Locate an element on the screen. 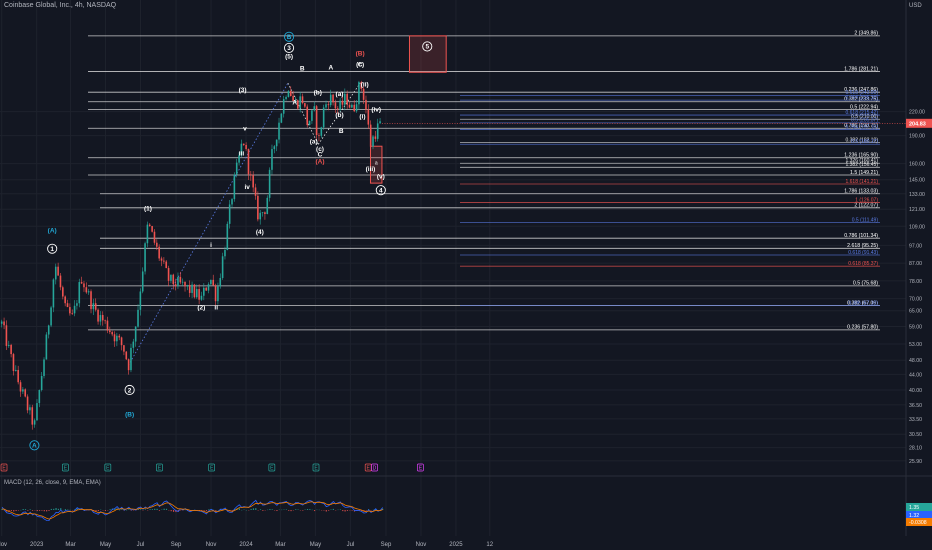 The image size is (932, 550). wave-label: (b) is located at coordinates (339, 115).